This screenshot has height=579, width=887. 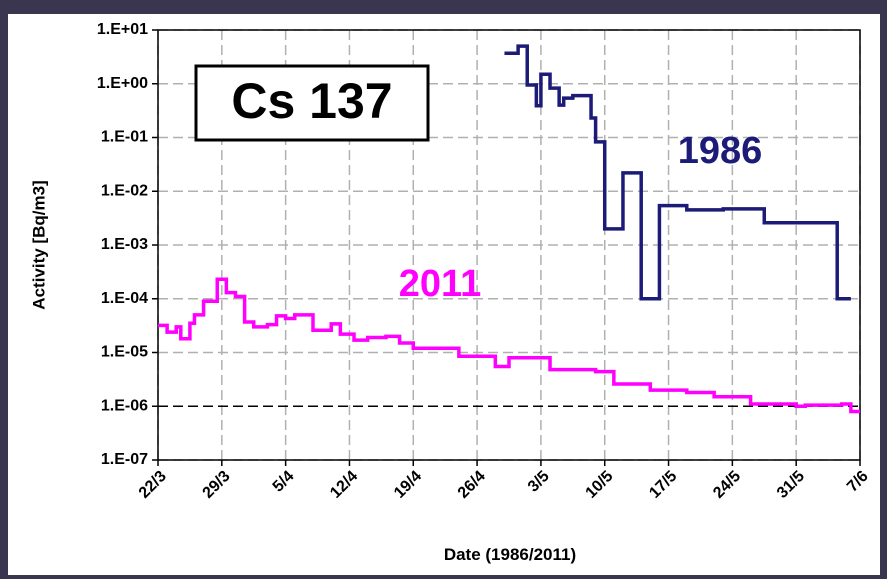 I want to click on y-tick-label: 1.E-06, so click(x=124, y=405).